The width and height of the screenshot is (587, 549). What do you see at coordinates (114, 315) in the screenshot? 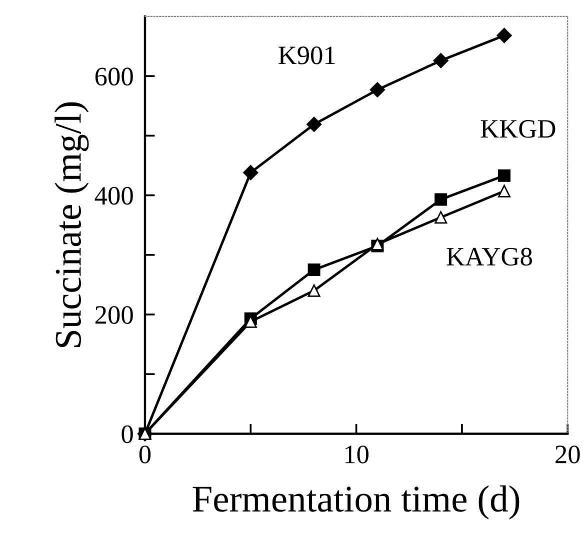
I see `y-tick-label: 200` at bounding box center [114, 315].